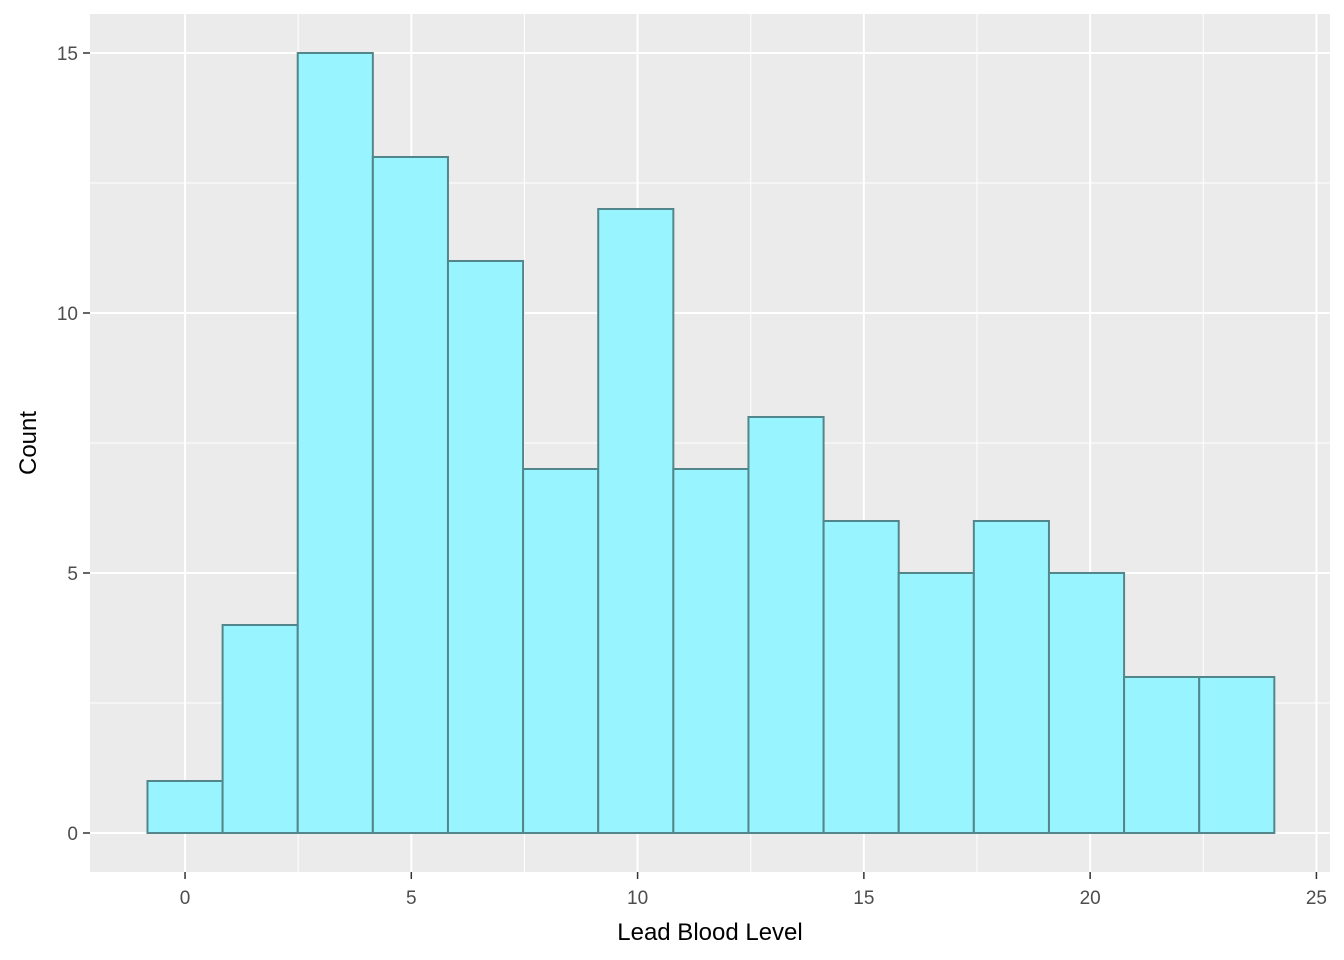  Describe the element at coordinates (73, 444) in the screenshot. I see `y-axis: 0 5 10 15` at that location.